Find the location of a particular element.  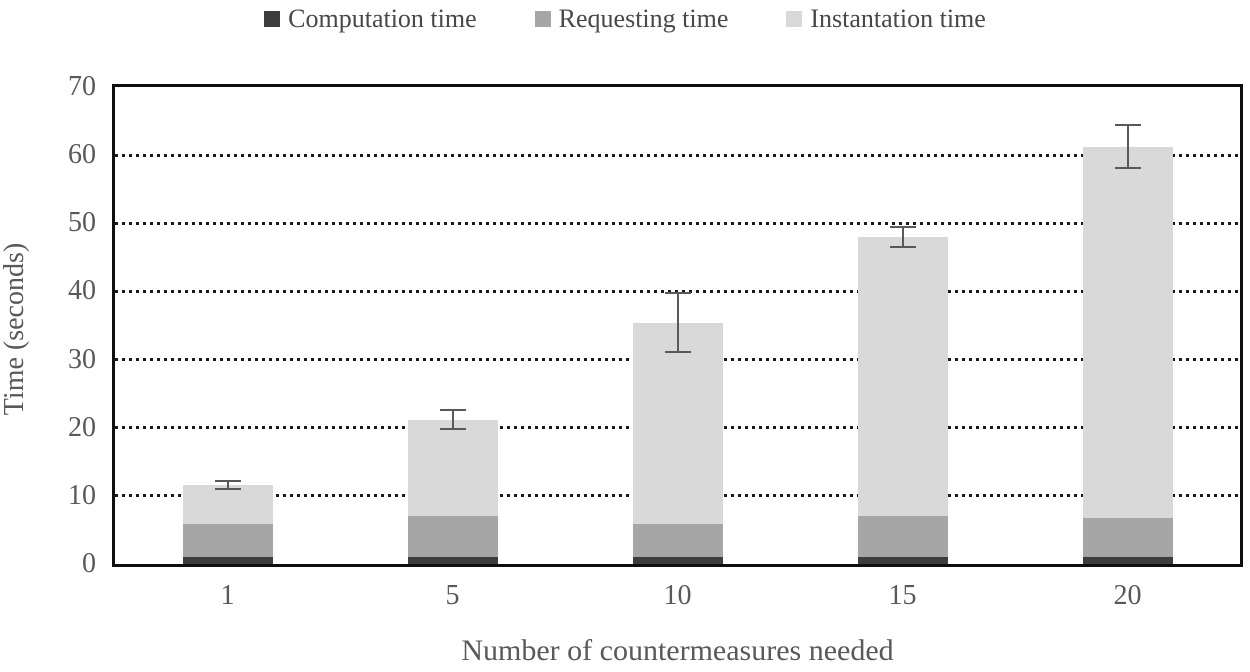

bar-20-requesting-time is located at coordinates (1127, 538).